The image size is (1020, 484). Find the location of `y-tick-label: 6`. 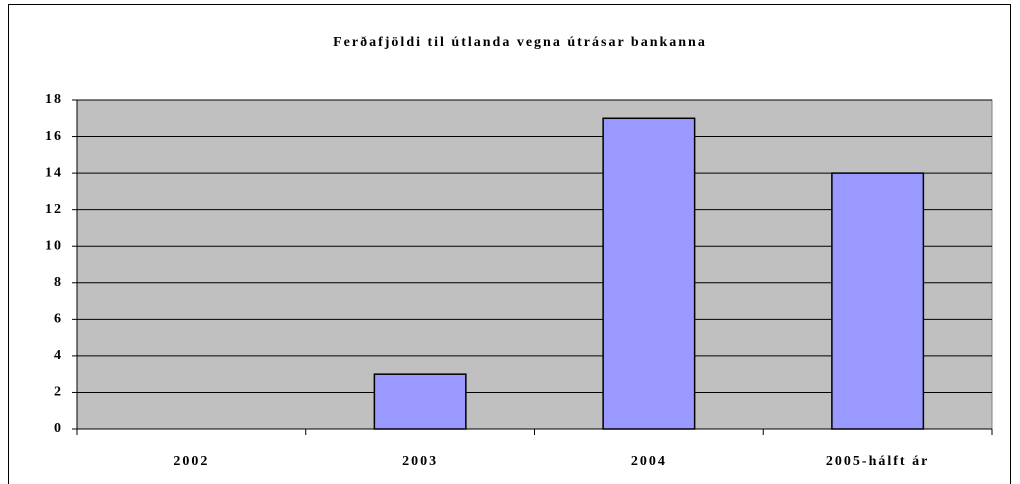

y-tick-label: 6 is located at coordinates (58, 319).